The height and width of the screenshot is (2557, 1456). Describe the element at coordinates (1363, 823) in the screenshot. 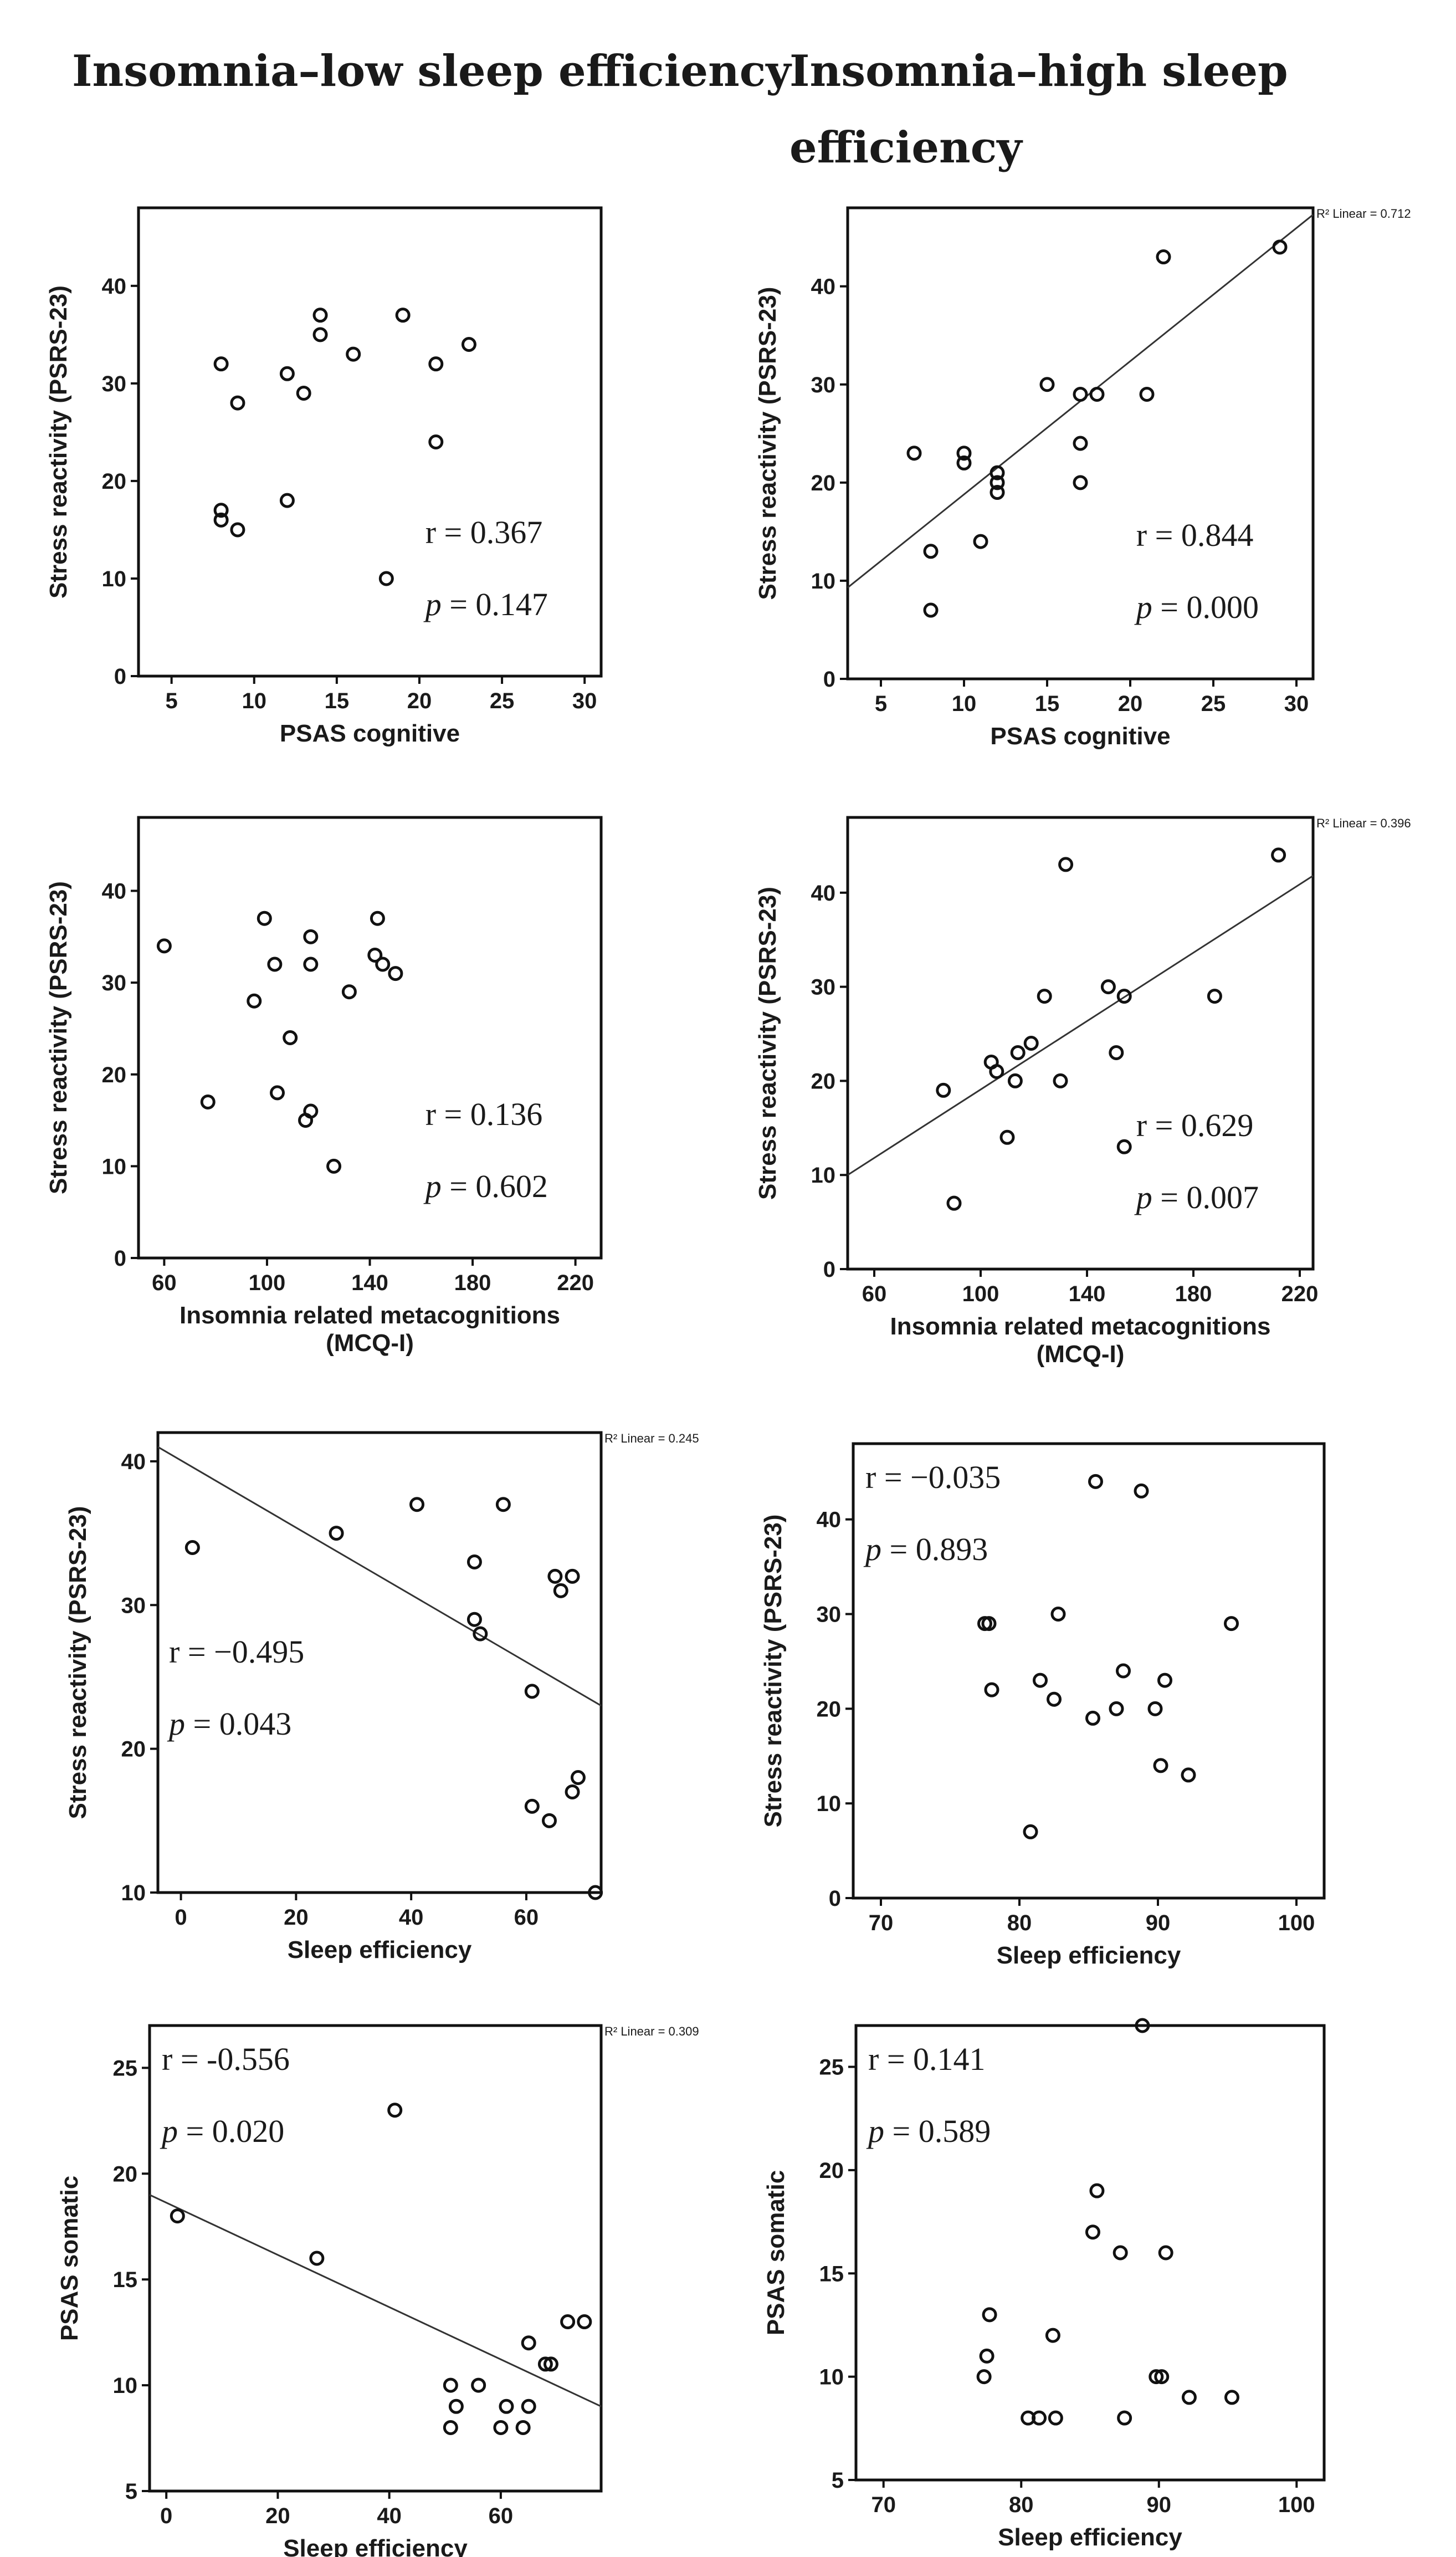

I see `r-squared-label: R² Linear = 0.396` at that location.